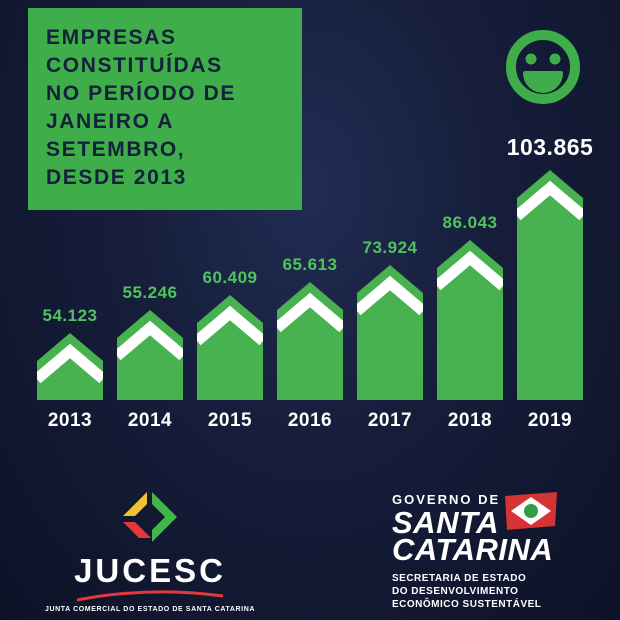 This screenshot has width=620, height=620. What do you see at coordinates (550, 147) in the screenshot?
I see `bar-value-label: 103.865` at bounding box center [550, 147].